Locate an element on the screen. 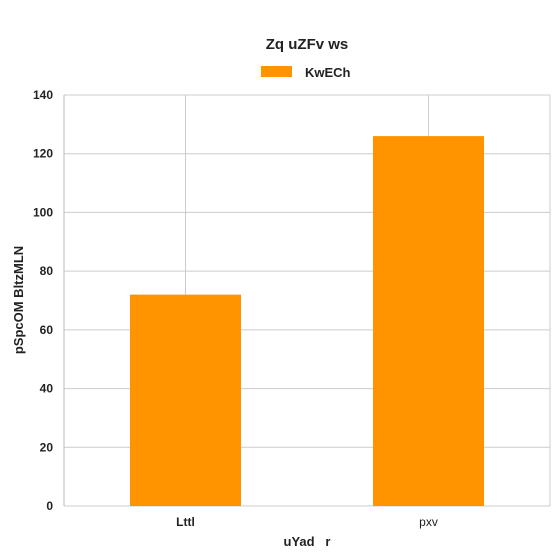 The height and width of the screenshot is (560, 560). x-axis-label: uYad r is located at coordinates (307, 541).